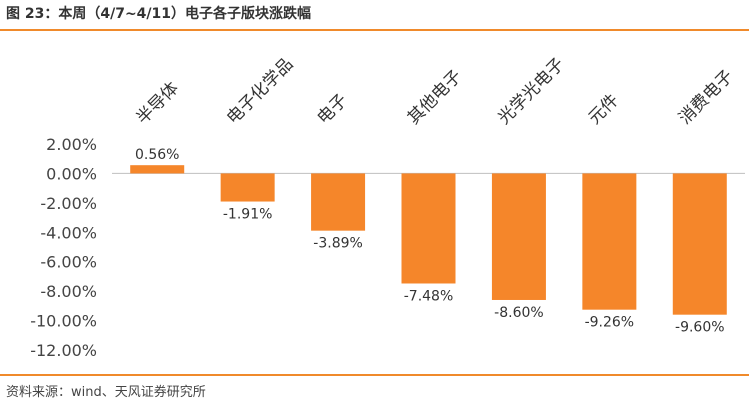 Image resolution: width=755 pixels, height=404 pixels. Describe the element at coordinates (374, 30) in the screenshot. I see `title-divider` at that location.